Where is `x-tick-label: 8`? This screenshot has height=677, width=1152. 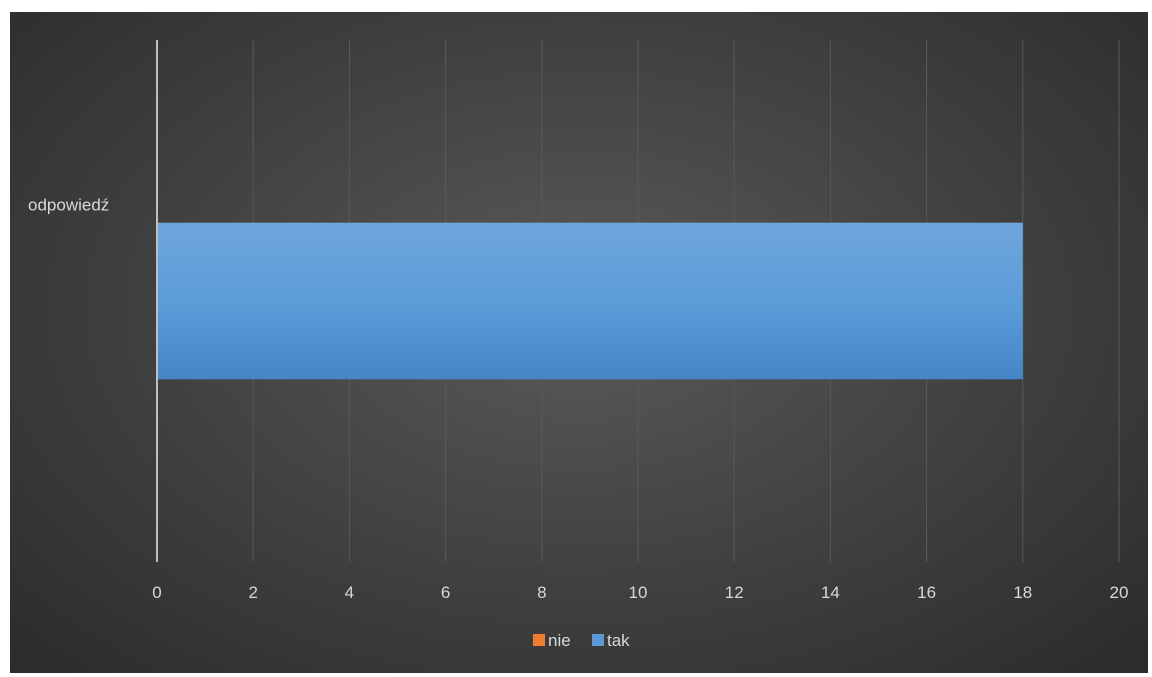
x-tick-label: 8 is located at coordinates (541, 592).